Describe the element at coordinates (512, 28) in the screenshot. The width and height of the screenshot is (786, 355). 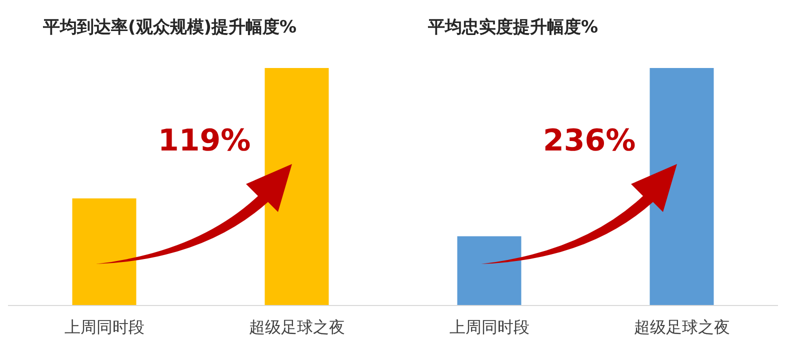
I see `chart-title: 平均忠实度提升幅度%` at that location.